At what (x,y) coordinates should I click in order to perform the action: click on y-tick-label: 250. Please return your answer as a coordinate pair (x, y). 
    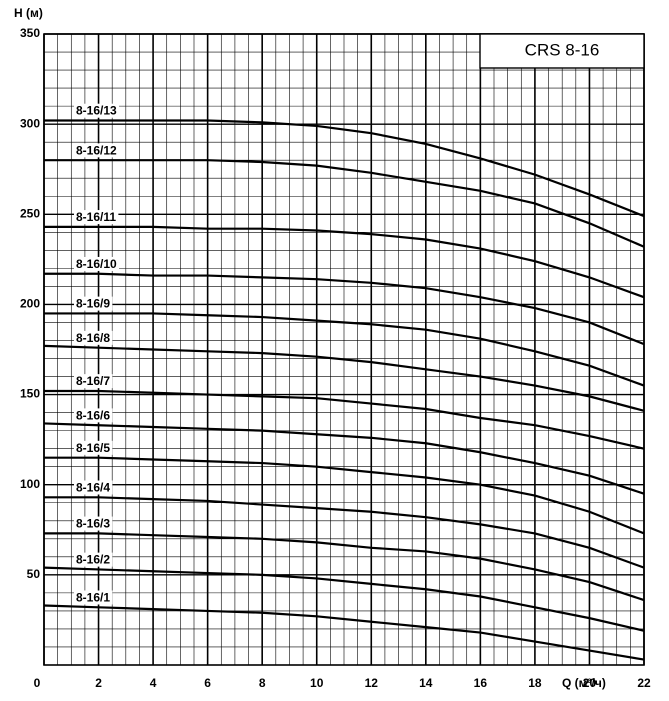
    Looking at the image, I should click on (30, 213).